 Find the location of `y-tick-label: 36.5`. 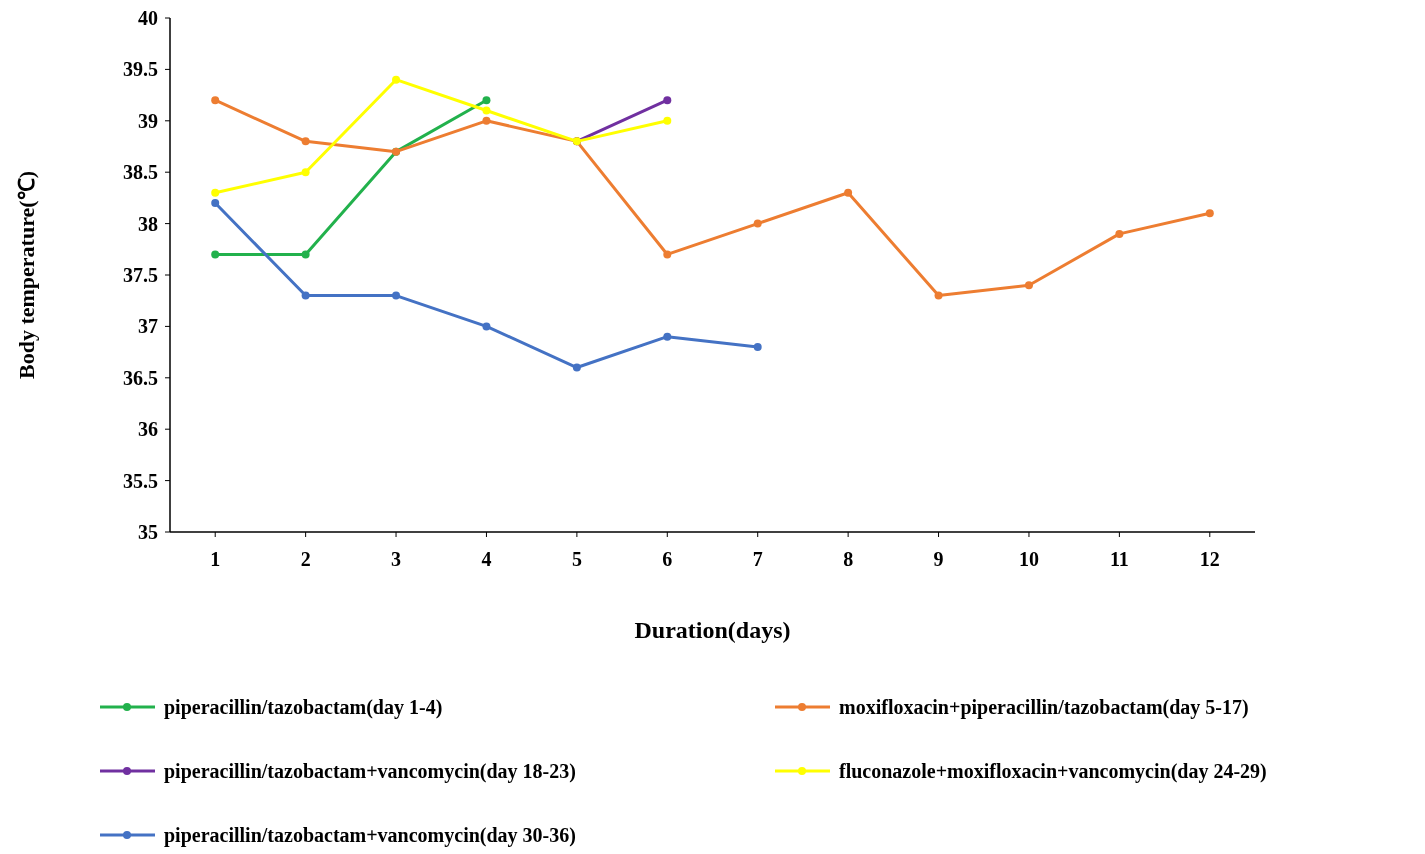

y-tick-label: 36.5 is located at coordinates (140, 377).